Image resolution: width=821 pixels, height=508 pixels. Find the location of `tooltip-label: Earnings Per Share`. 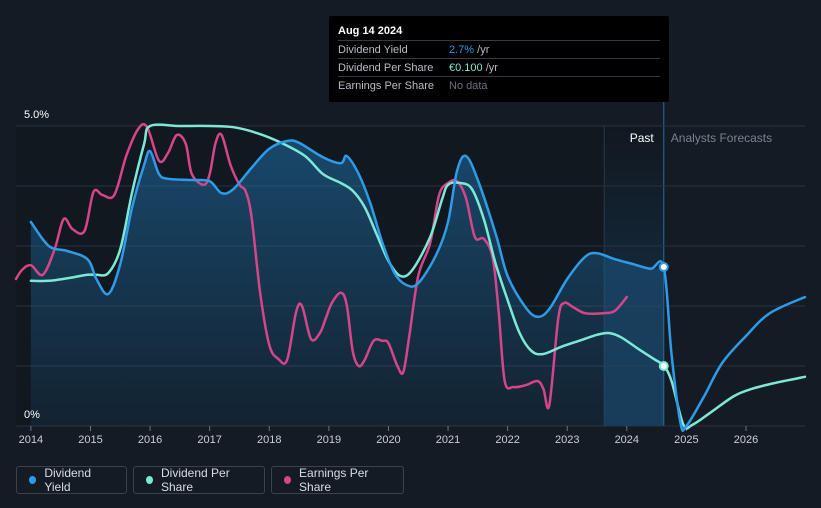

tooltip-label: Earnings Per Share is located at coordinates (386, 86).